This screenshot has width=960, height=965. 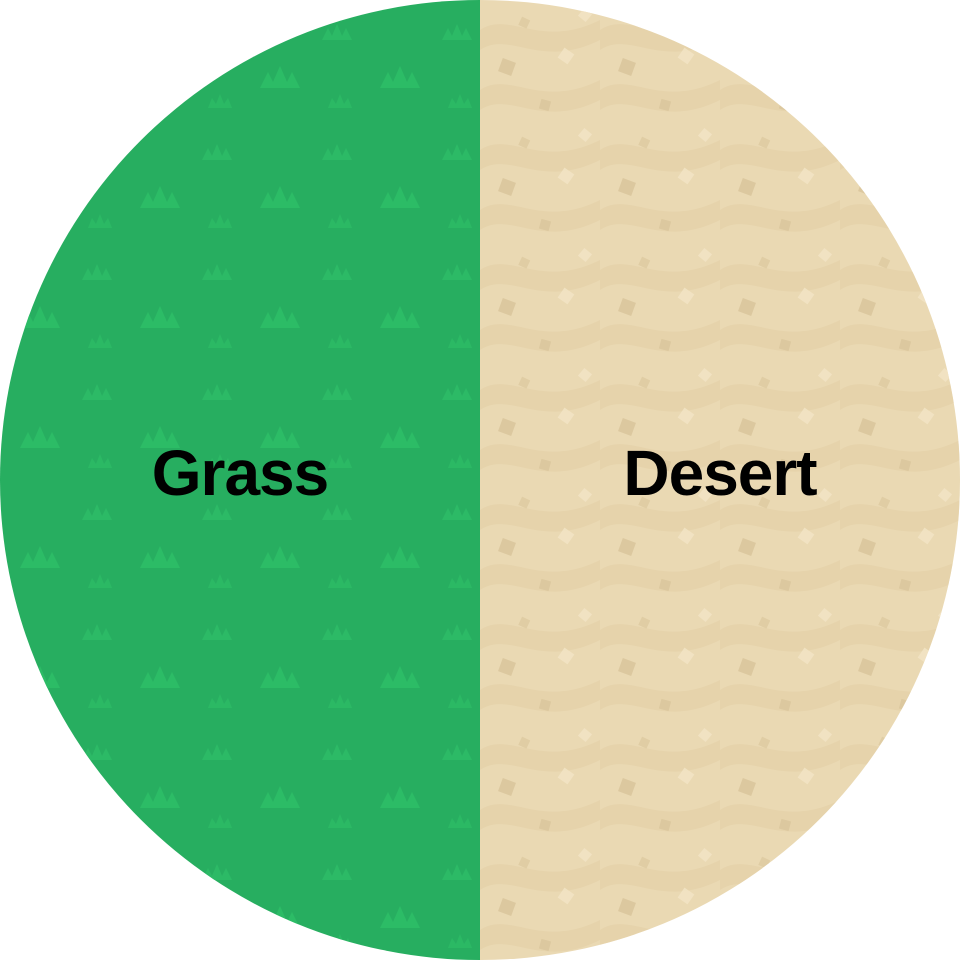 I want to click on segment-label-grass: Grass, so click(x=240, y=473).